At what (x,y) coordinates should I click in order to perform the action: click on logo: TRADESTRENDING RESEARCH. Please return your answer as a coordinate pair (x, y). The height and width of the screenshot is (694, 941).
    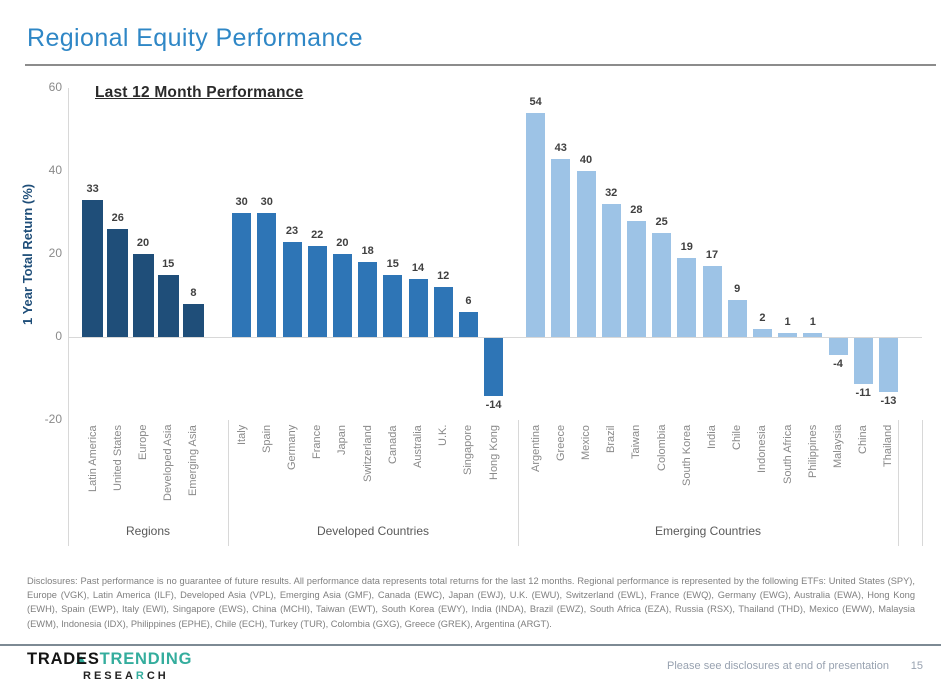
    Looking at the image, I should click on (109, 666).